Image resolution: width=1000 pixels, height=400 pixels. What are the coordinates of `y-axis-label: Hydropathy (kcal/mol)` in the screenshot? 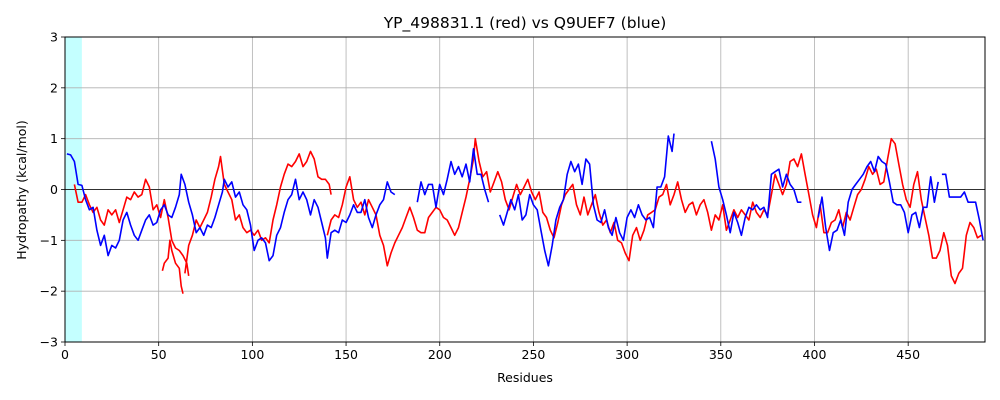 It's located at (21, 190).